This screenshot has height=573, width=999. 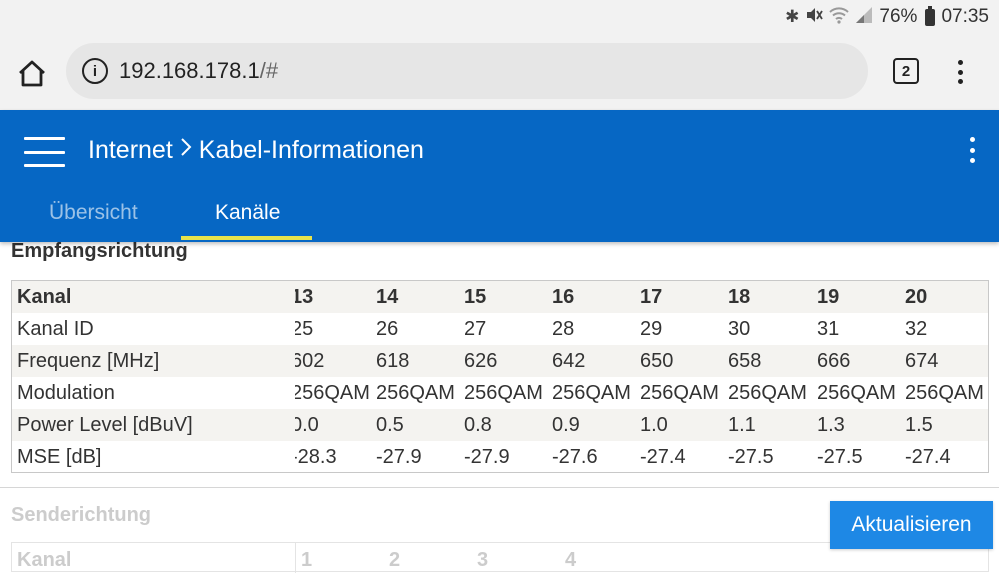 I want to click on table-cell: 1.5, so click(x=919, y=425).